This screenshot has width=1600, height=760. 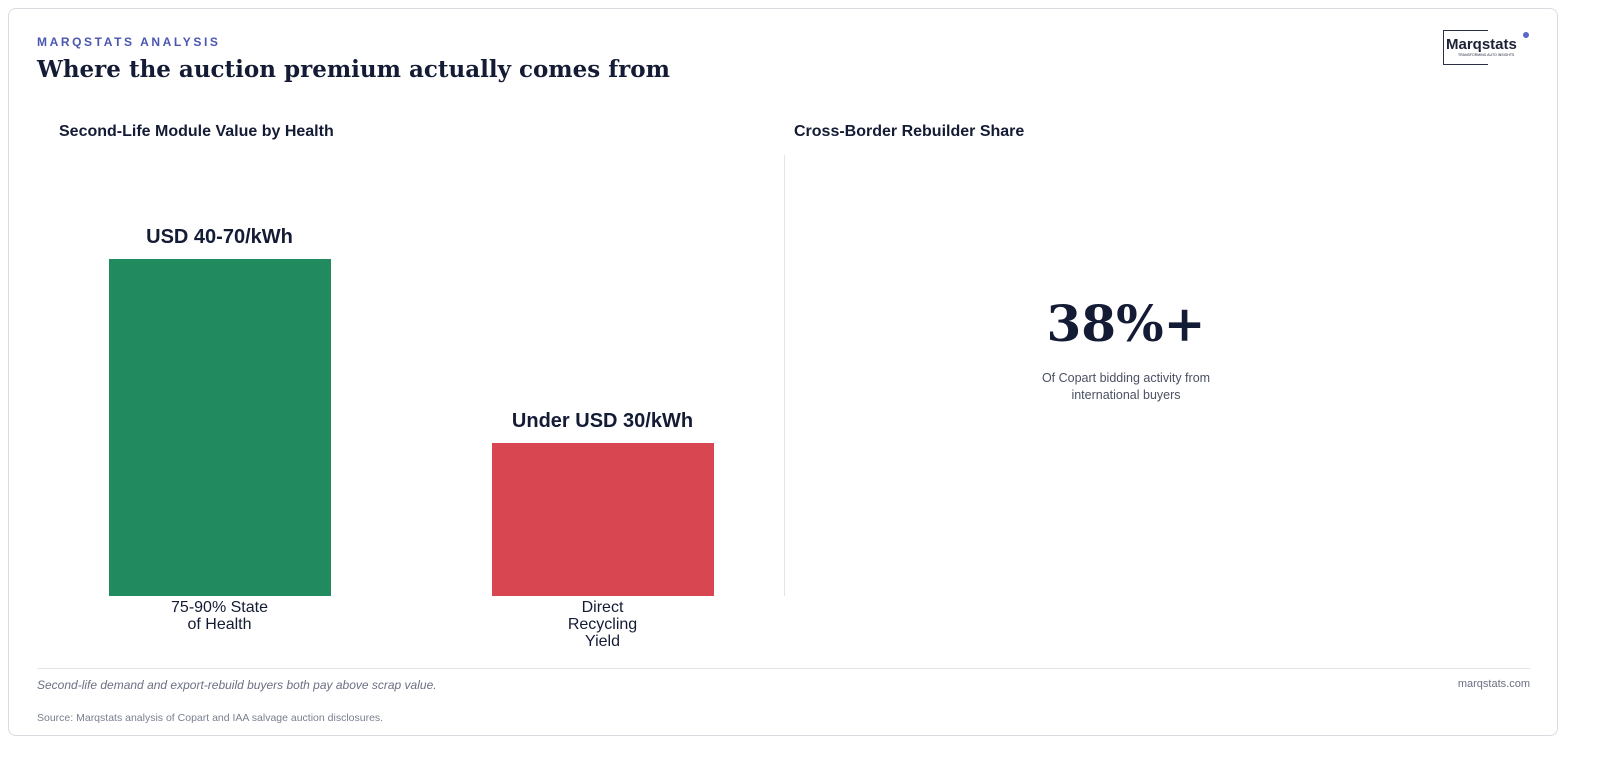 I want to click on logo-tagline: TRANSFORMING AUTO INSIGHTS, so click(x=1486, y=55).